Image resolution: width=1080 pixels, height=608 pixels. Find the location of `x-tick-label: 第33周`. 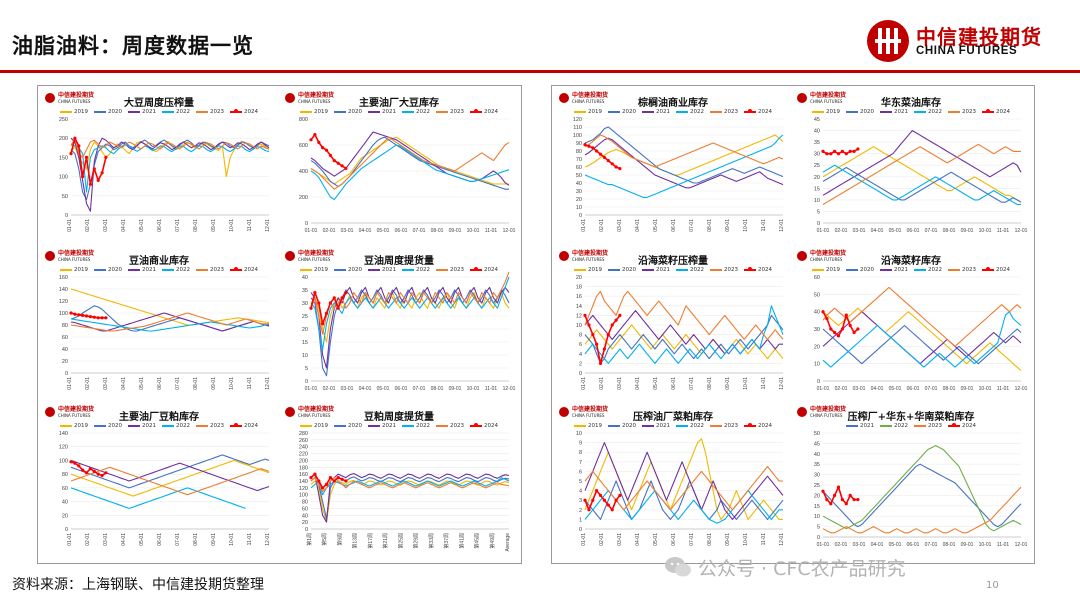

x-tick-label: 第33周 is located at coordinates (431, 541).